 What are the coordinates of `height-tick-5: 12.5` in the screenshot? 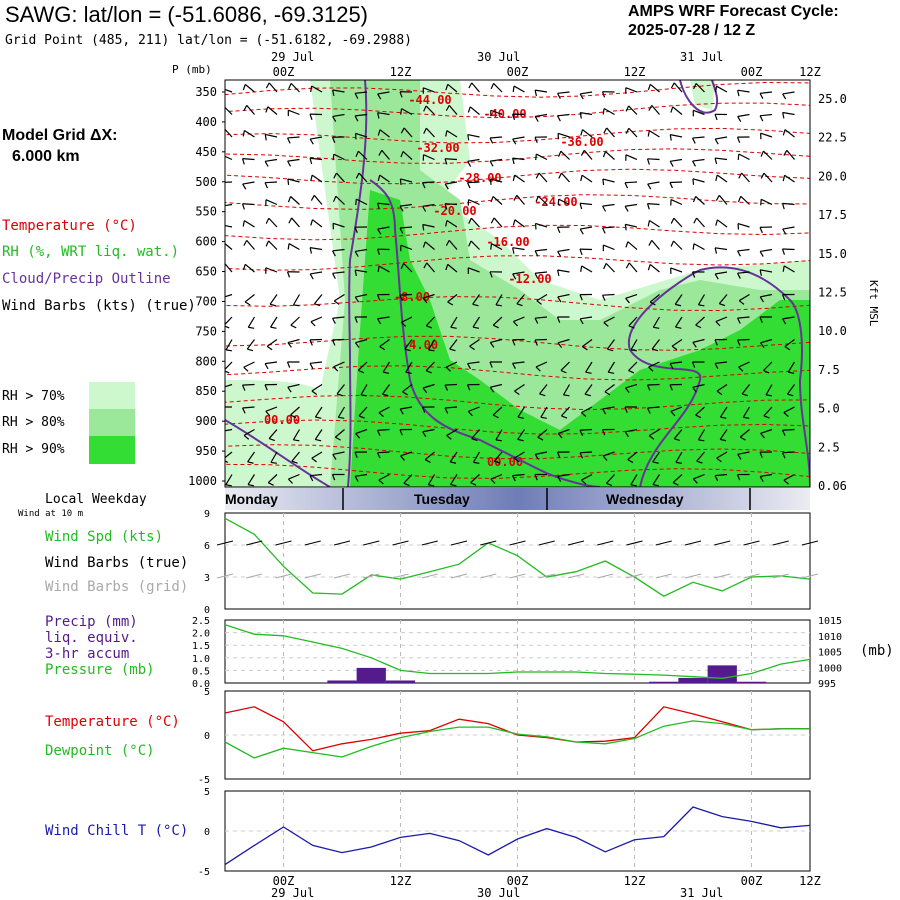 It's located at (832, 293).